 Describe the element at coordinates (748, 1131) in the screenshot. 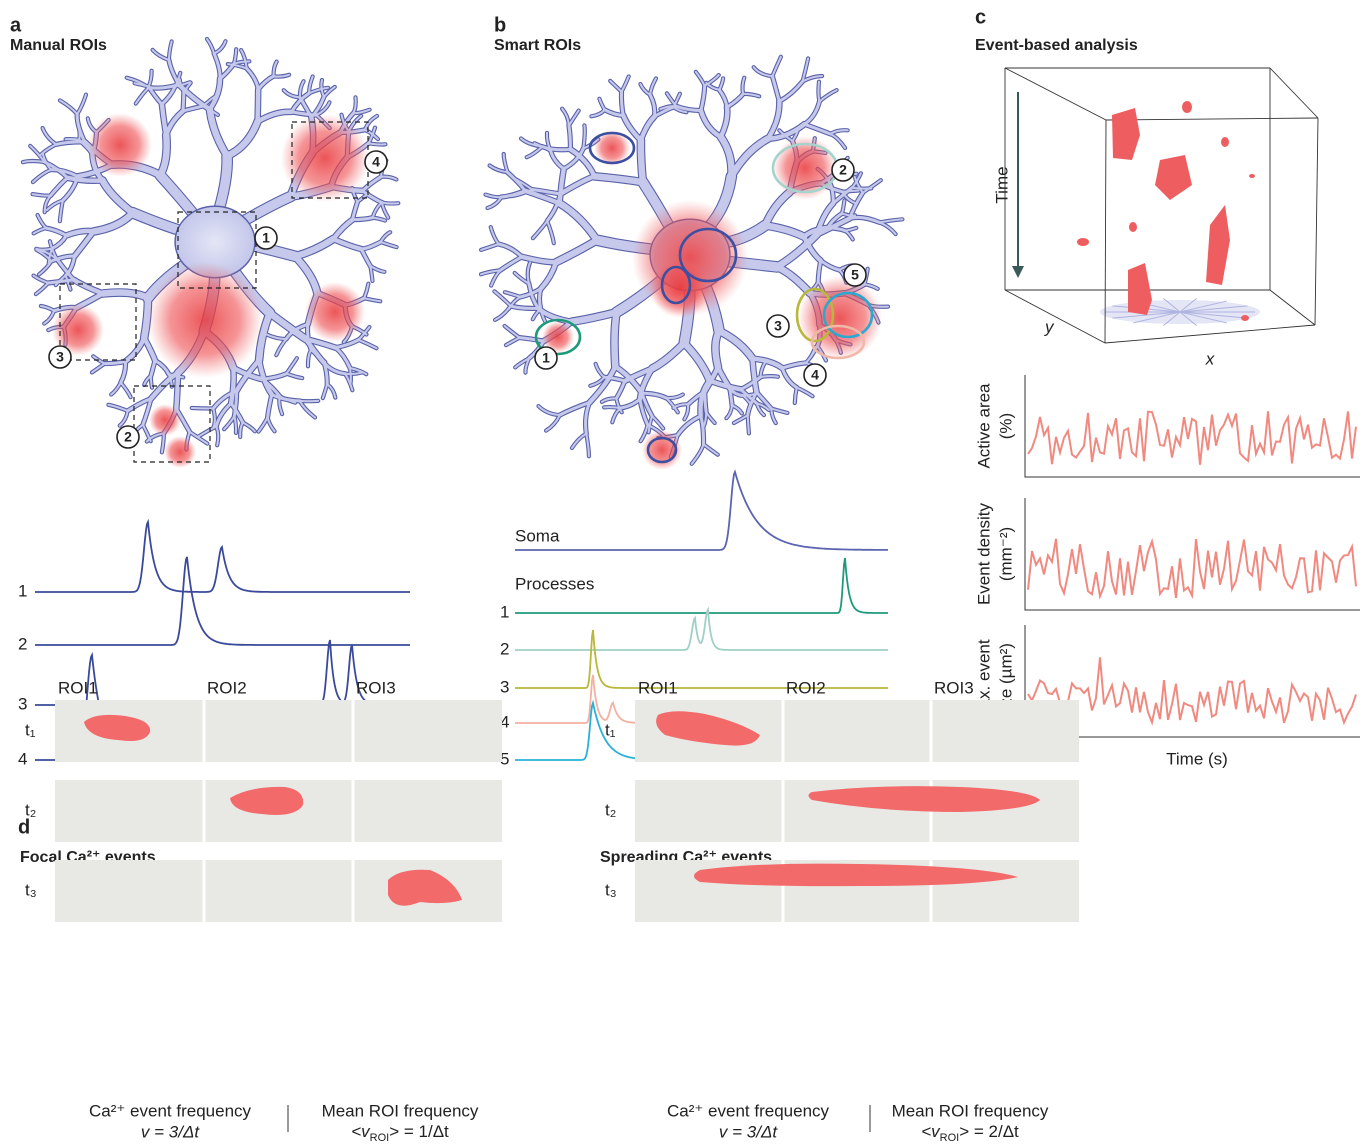

I see `frequency-formula: v = 3/Δt` at that location.